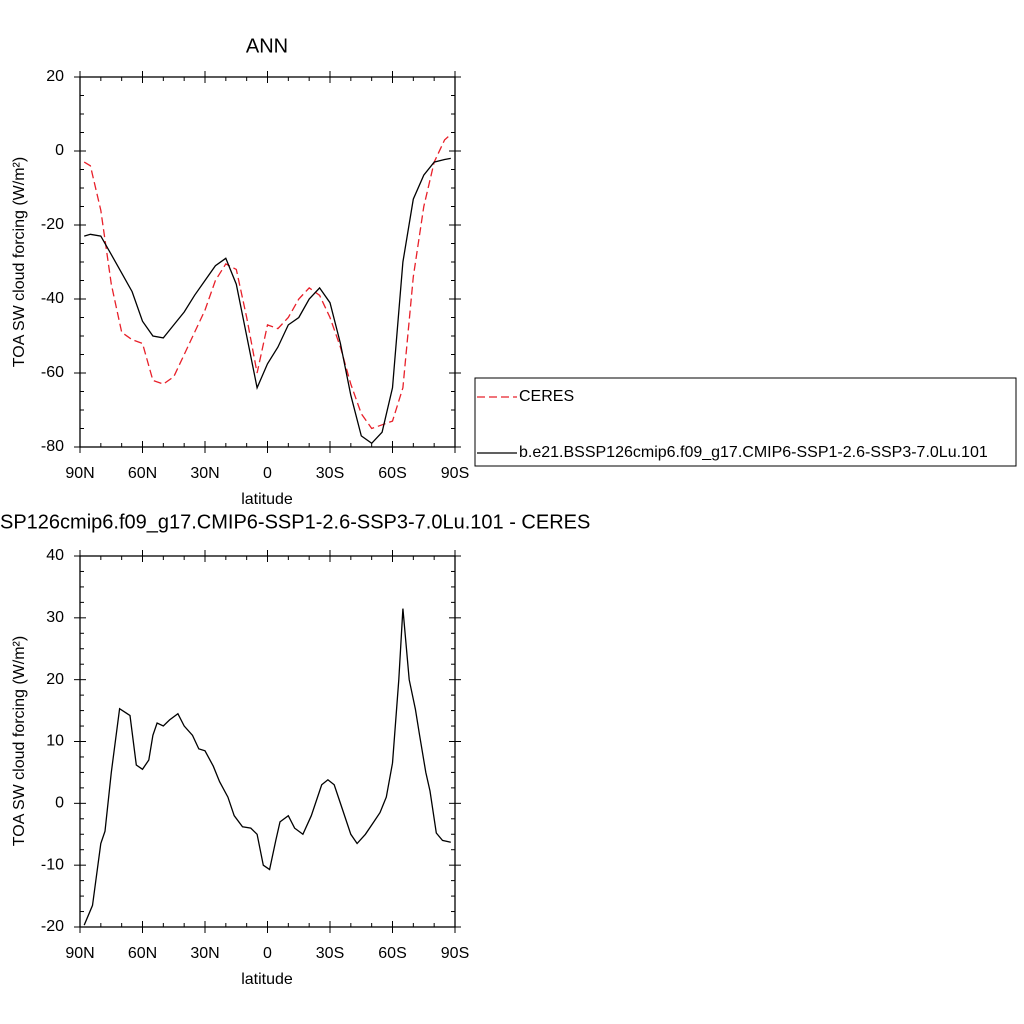  What do you see at coordinates (546, 396) in the screenshot?
I see `legend-label: CERES` at bounding box center [546, 396].